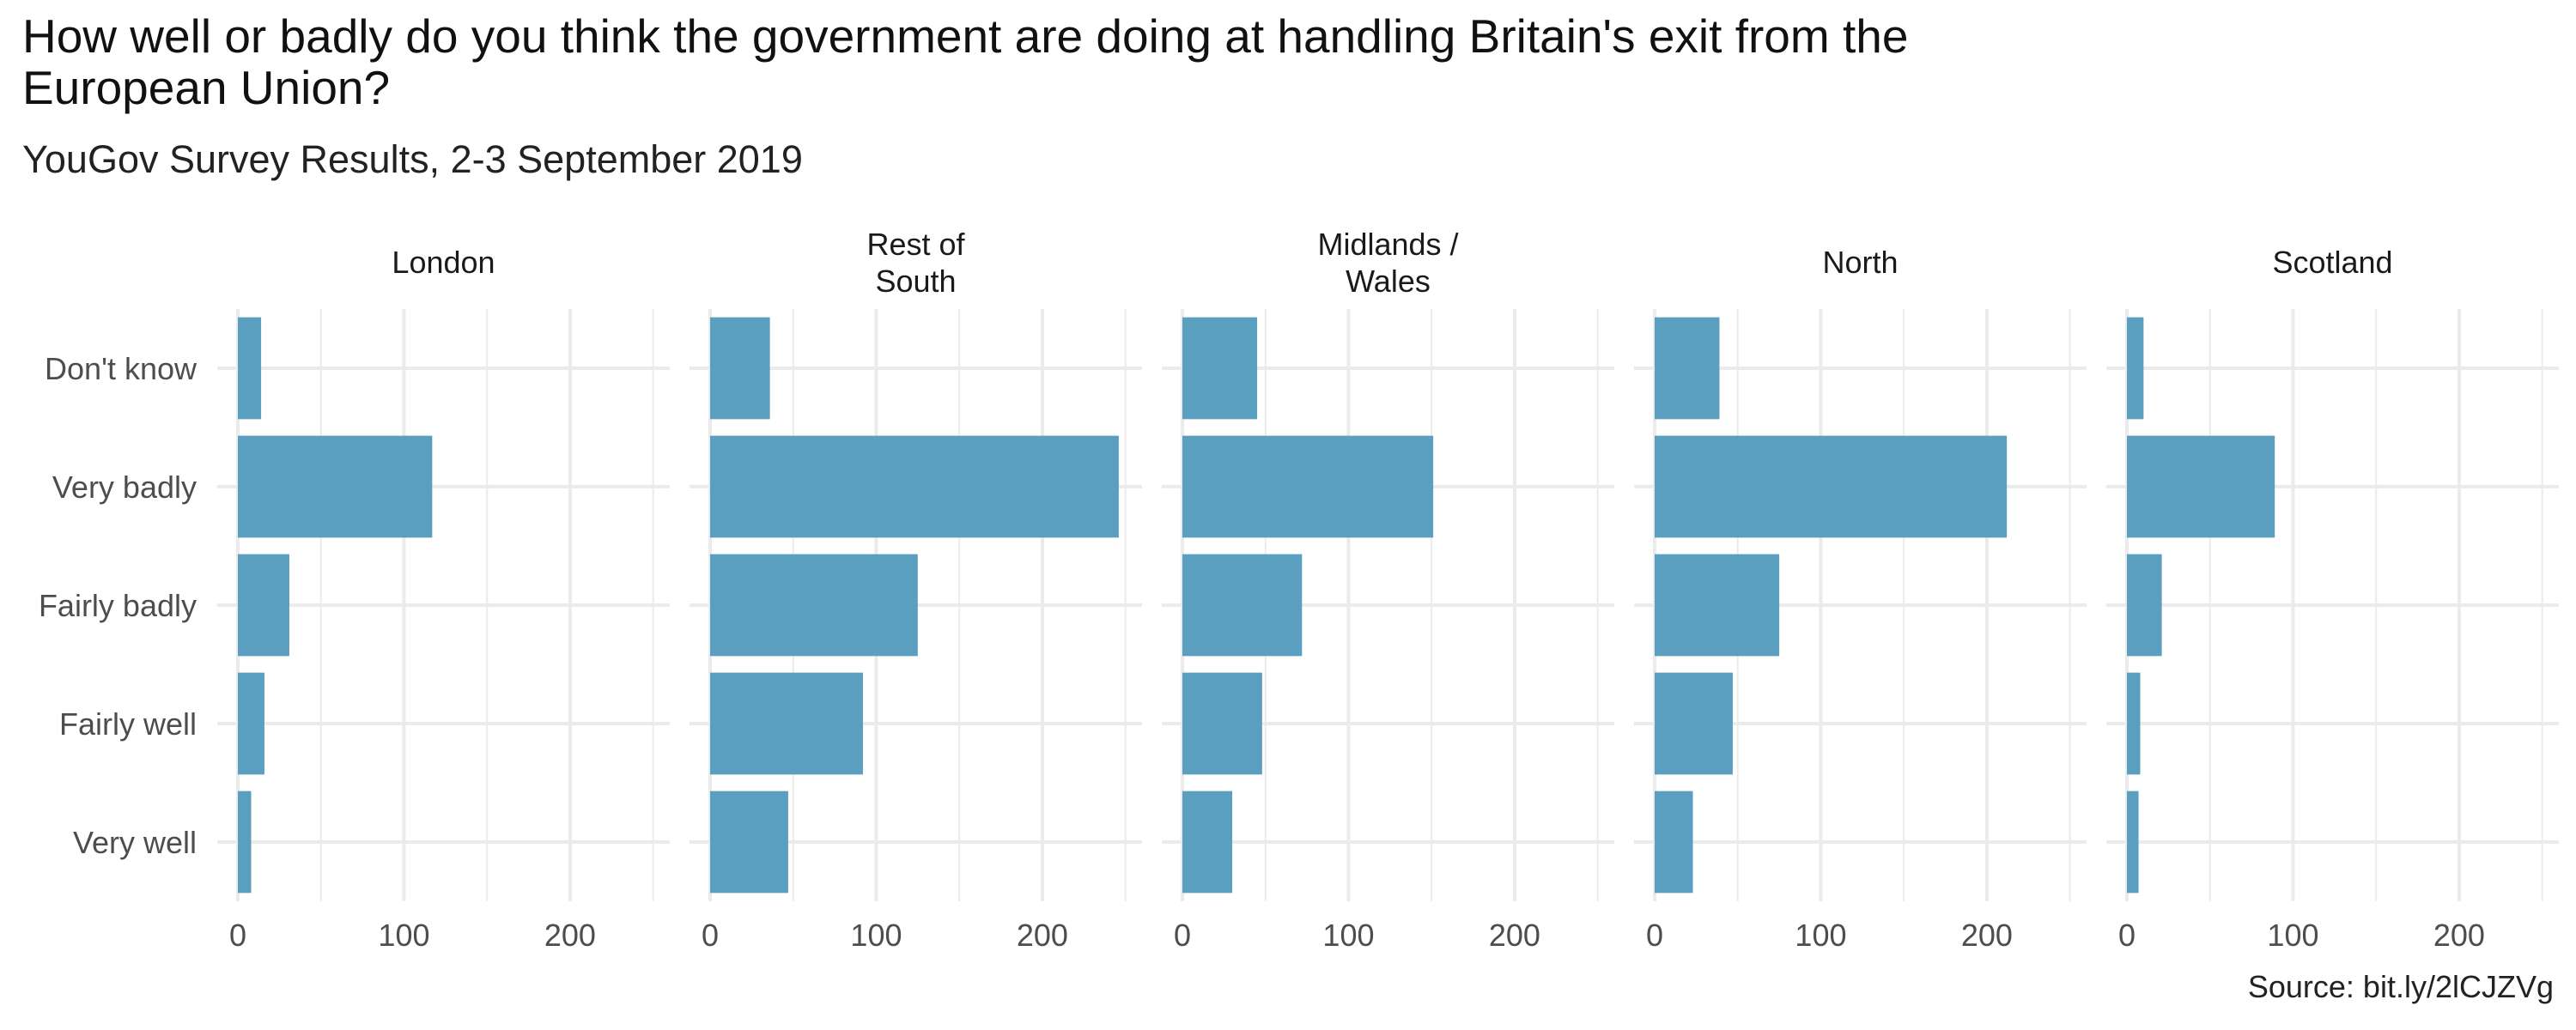 This screenshot has width=2576, height=1030. Describe the element at coordinates (1654, 935) in the screenshot. I see `tick-label-north-0: 0` at that location.